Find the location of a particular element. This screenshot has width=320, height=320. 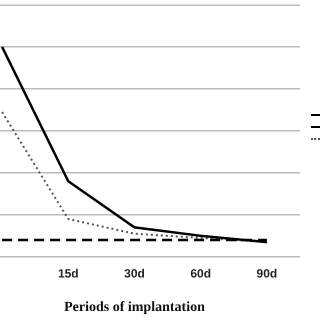

x-tick-label: 30d is located at coordinates (134, 273).